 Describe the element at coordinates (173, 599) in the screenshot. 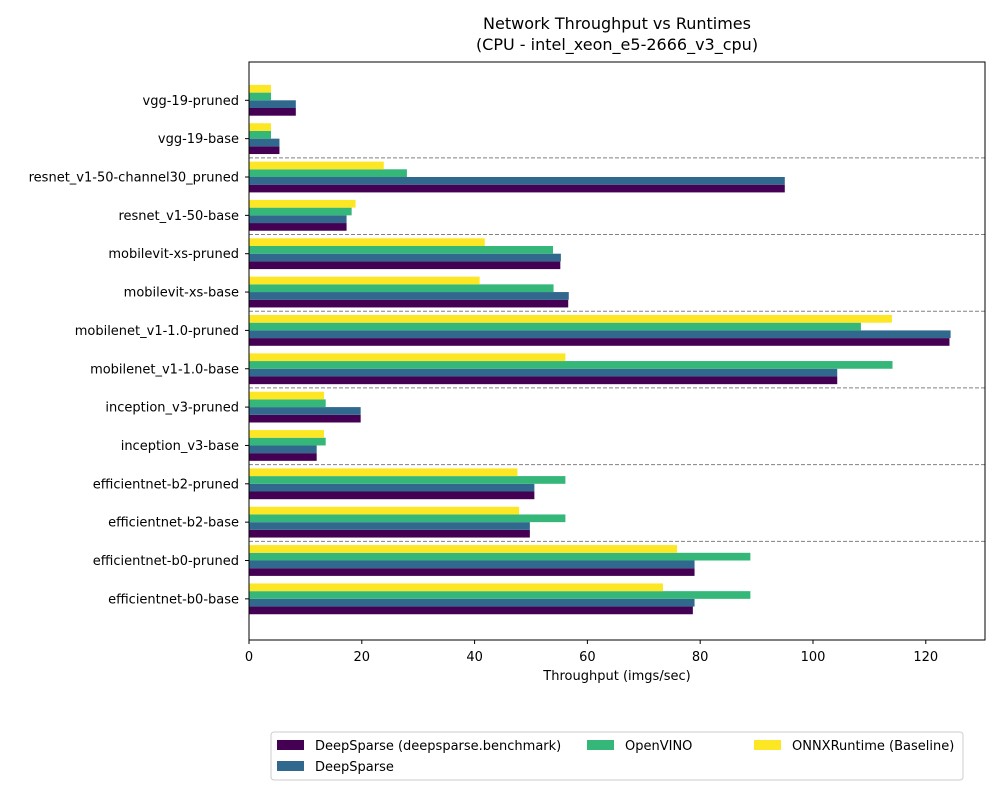

I see `y-tick-label: efficientnet-b0-base` at that location.